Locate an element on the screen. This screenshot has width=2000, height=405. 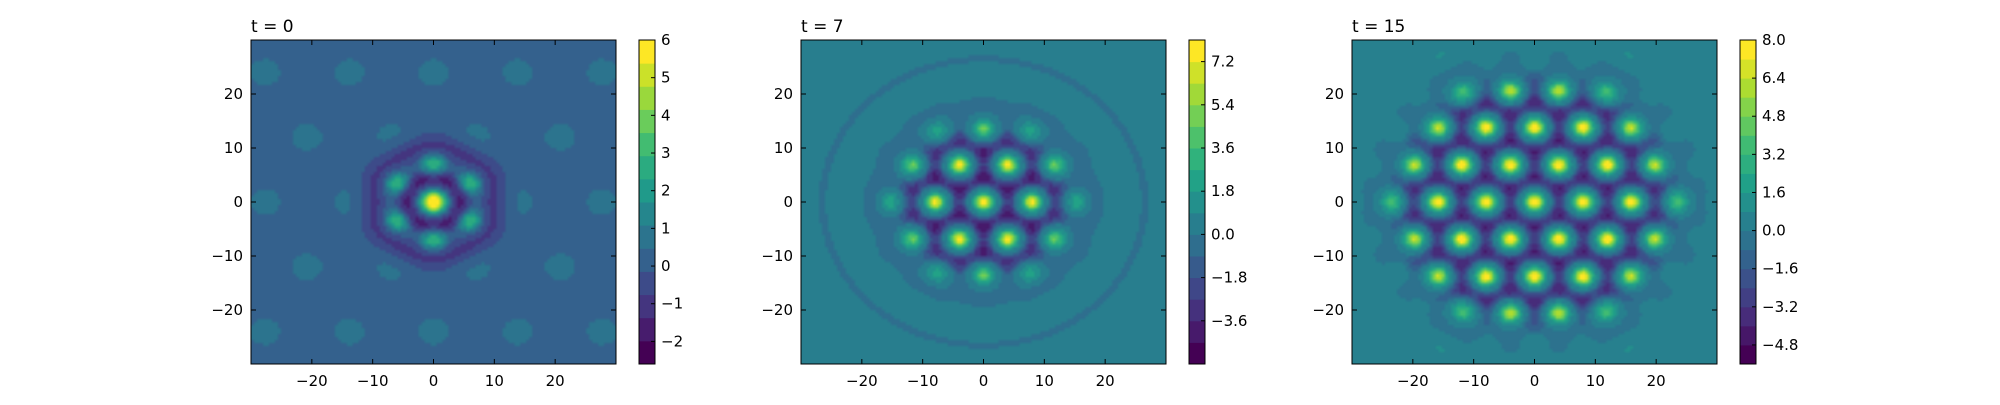
colorbar-tick-label: 0 is located at coordinates (666, 266).